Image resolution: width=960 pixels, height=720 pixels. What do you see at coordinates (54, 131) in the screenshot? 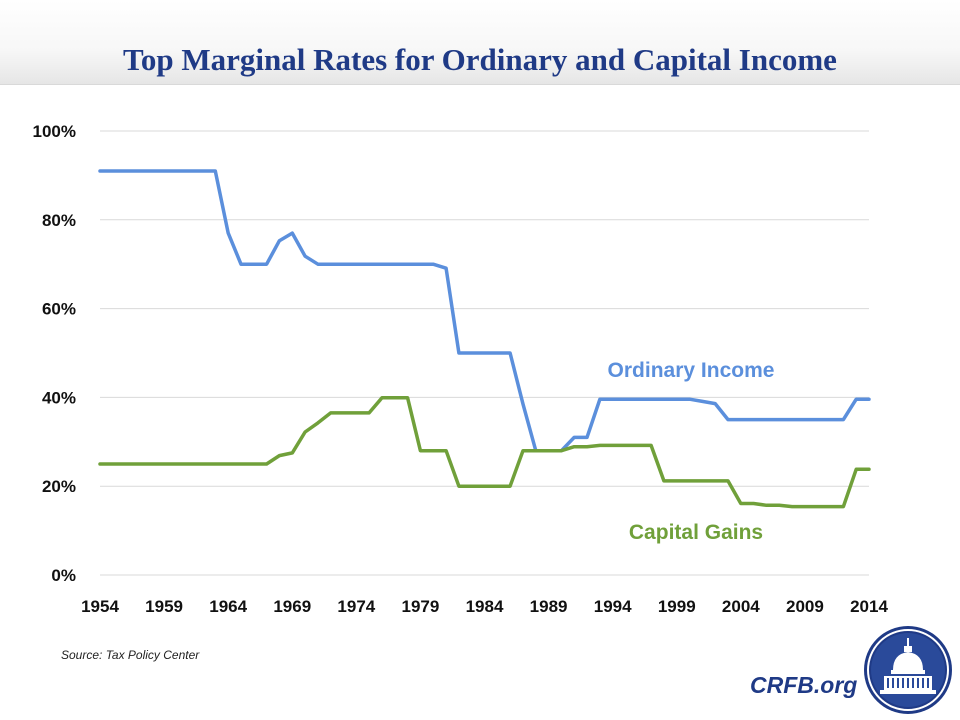
I see `y-tick-label: 100%` at bounding box center [54, 131].